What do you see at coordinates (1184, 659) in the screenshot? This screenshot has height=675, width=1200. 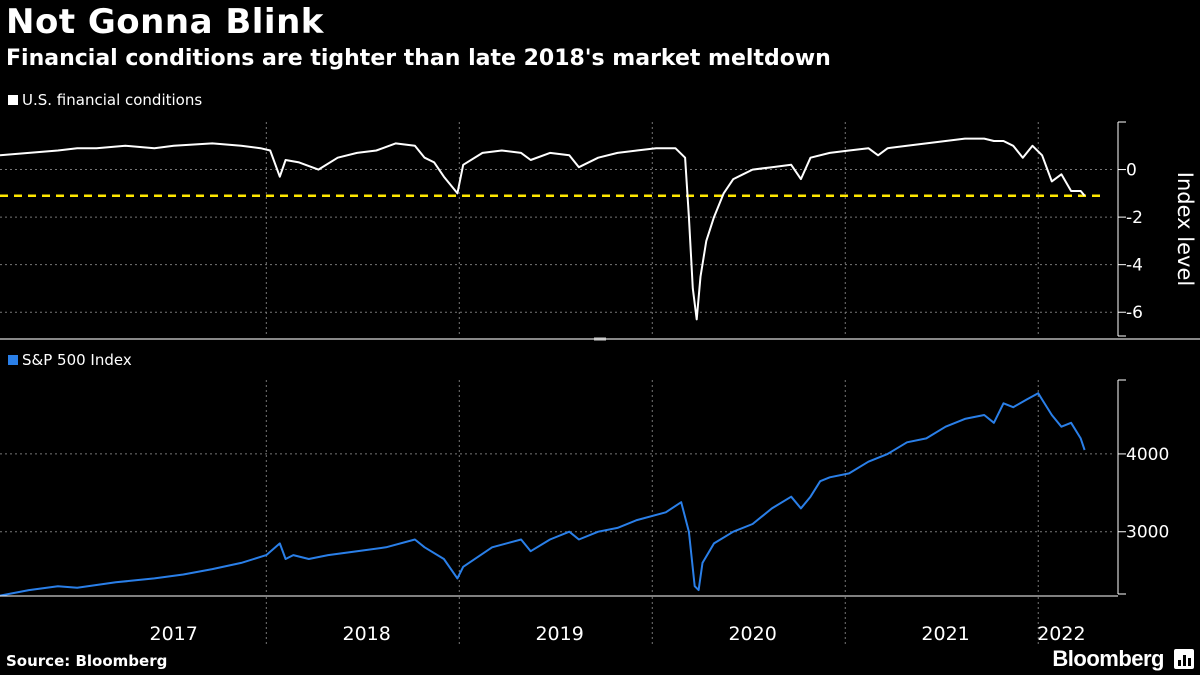 I see `bloomberg-chart-icon` at bounding box center [1184, 659].